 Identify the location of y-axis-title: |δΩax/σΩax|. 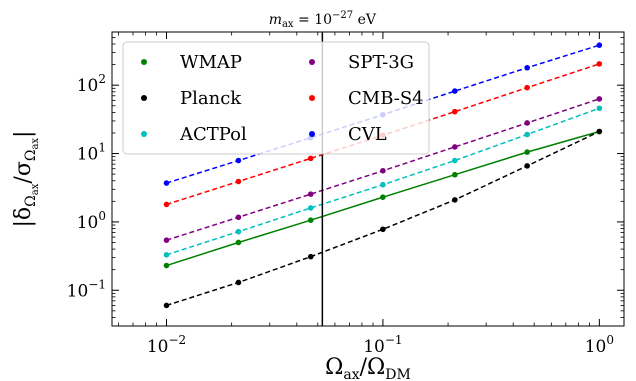
(26, 179).